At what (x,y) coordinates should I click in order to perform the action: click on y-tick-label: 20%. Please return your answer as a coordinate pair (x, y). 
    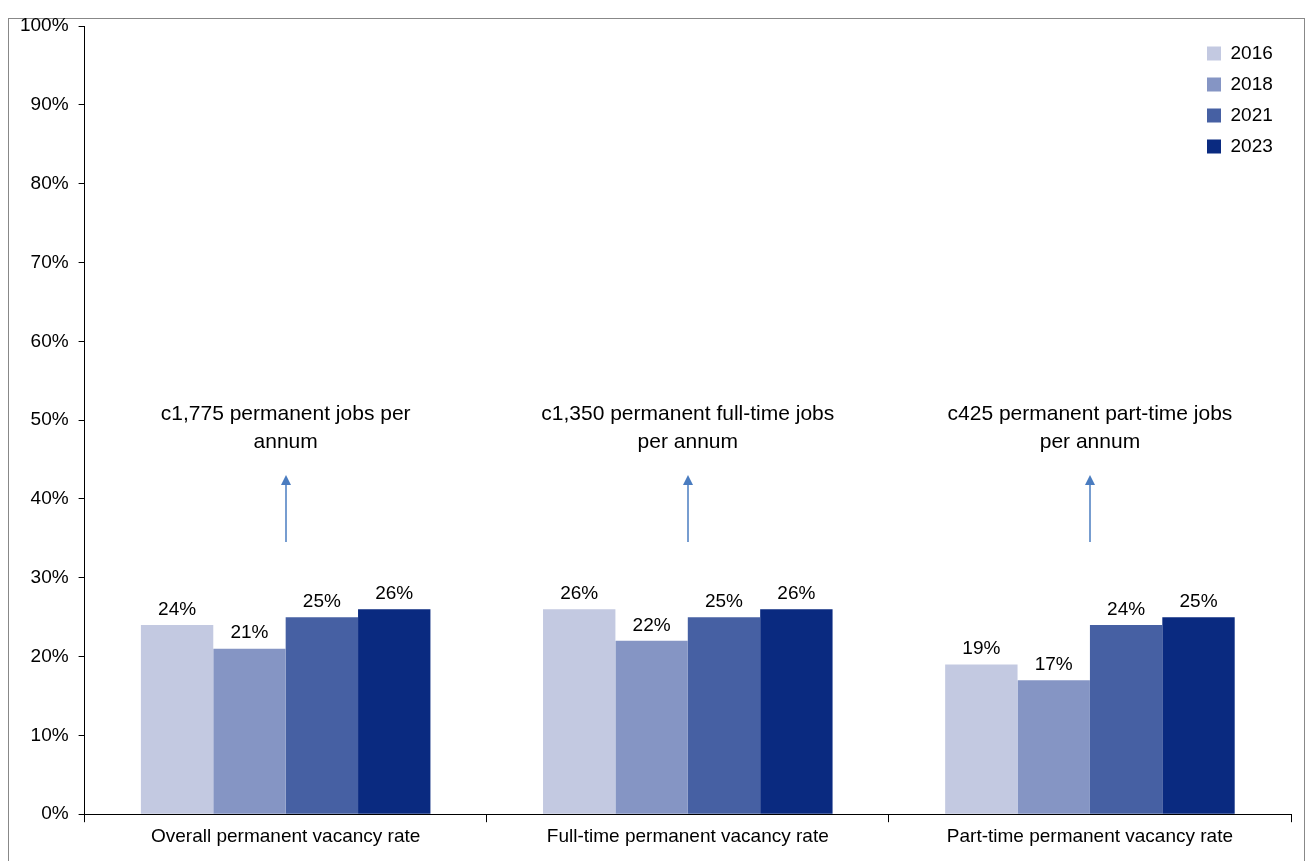
    Looking at the image, I should click on (49, 655).